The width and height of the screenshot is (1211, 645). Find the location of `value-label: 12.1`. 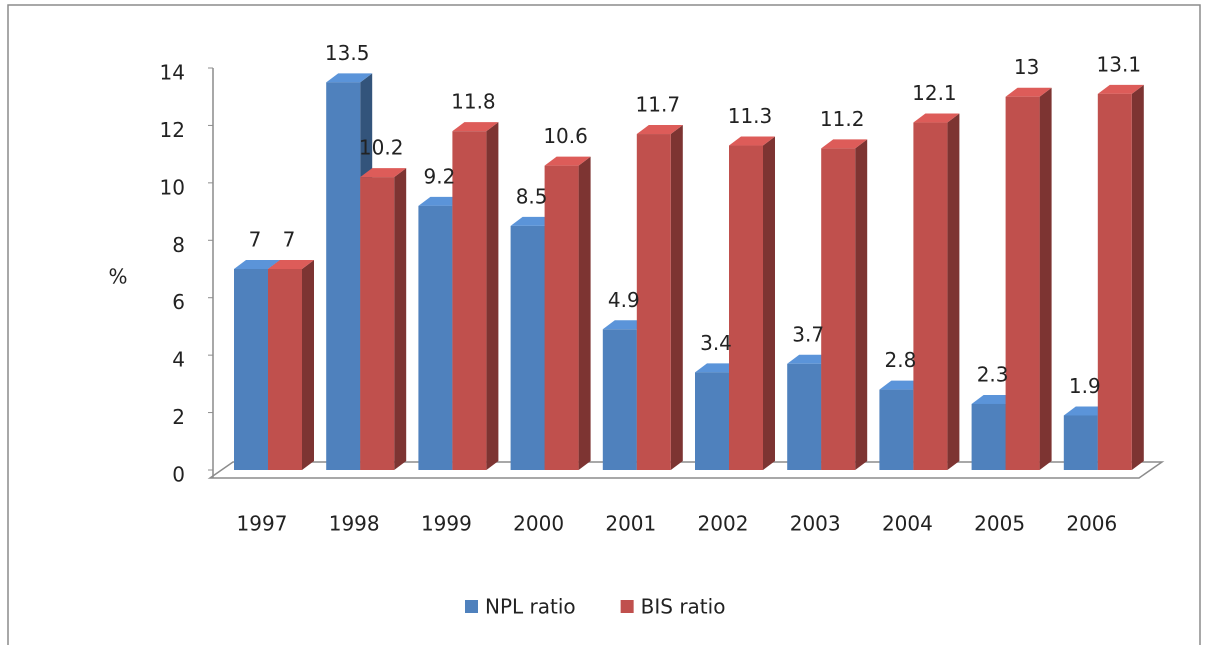

value-label: 12.1 is located at coordinates (934, 93).